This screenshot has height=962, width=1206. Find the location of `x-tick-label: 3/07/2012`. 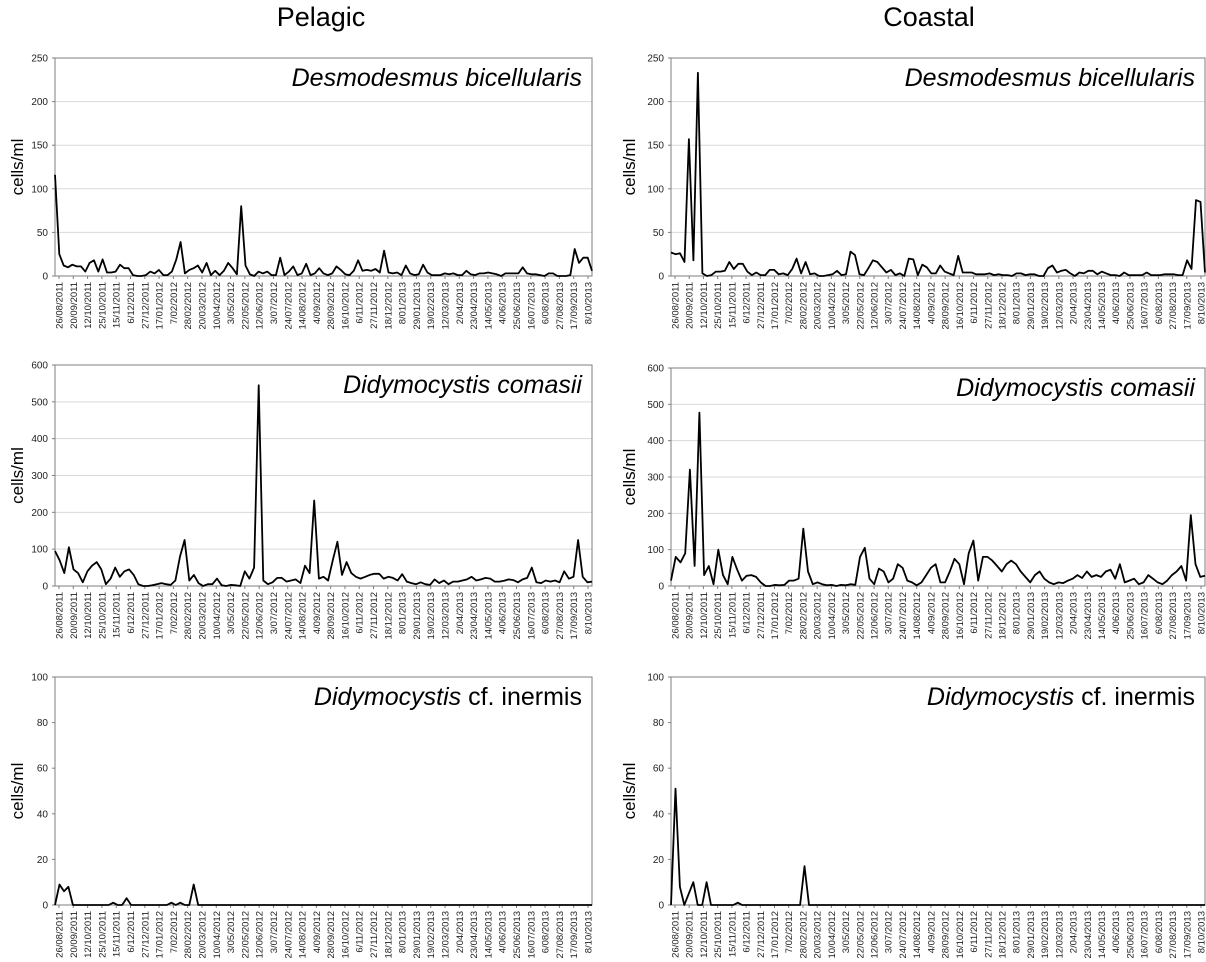

x-tick-label: 3/07/2012 is located at coordinates (889, 613).